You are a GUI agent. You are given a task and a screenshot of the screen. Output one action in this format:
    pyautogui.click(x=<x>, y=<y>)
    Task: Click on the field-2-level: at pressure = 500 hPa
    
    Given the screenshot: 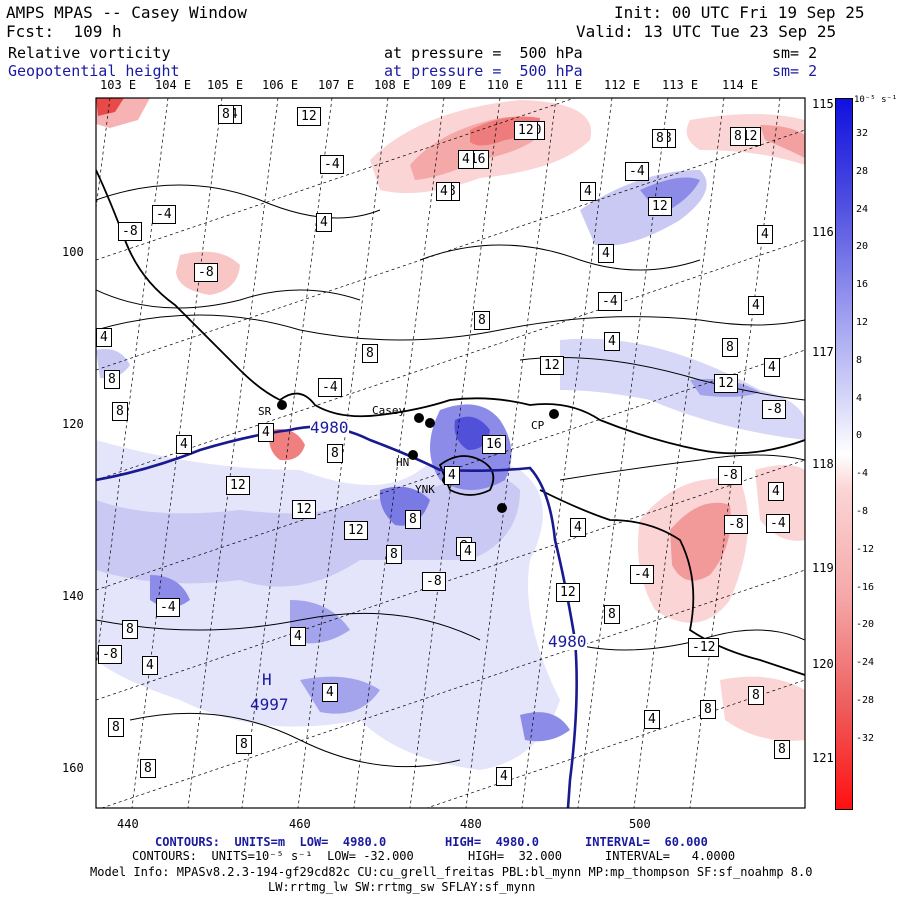 What is the action you would take?
    pyautogui.click(x=483, y=71)
    